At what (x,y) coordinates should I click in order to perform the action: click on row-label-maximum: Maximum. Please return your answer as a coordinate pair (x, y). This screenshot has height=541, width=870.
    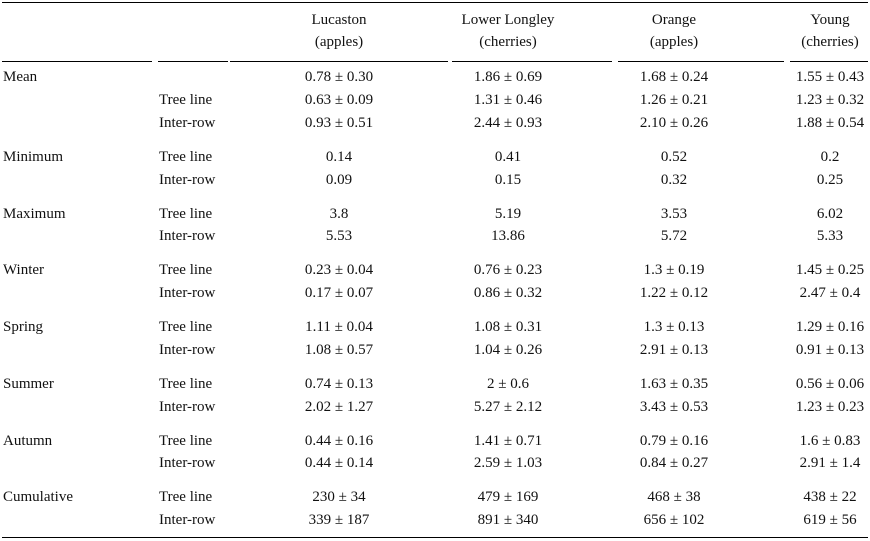
    Looking at the image, I should click on (34, 214).